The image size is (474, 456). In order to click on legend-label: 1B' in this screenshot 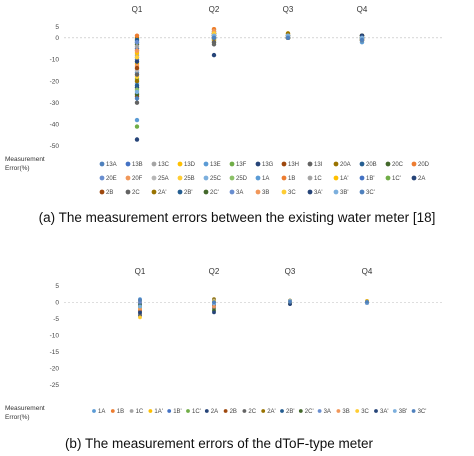, I will do `click(370, 179)`.